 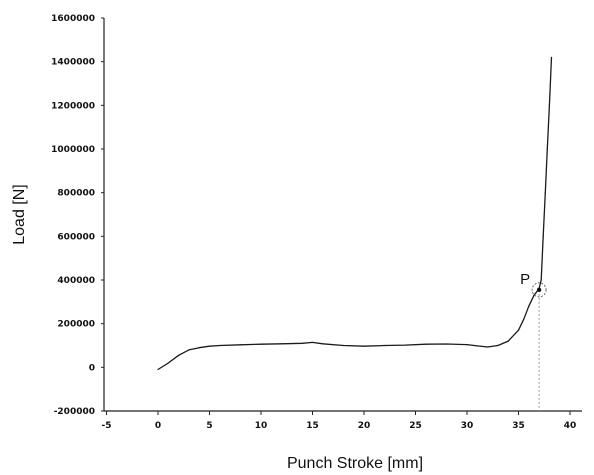 What do you see at coordinates (533, 341) in the screenshot?
I see `annotation-layer: P` at bounding box center [533, 341].